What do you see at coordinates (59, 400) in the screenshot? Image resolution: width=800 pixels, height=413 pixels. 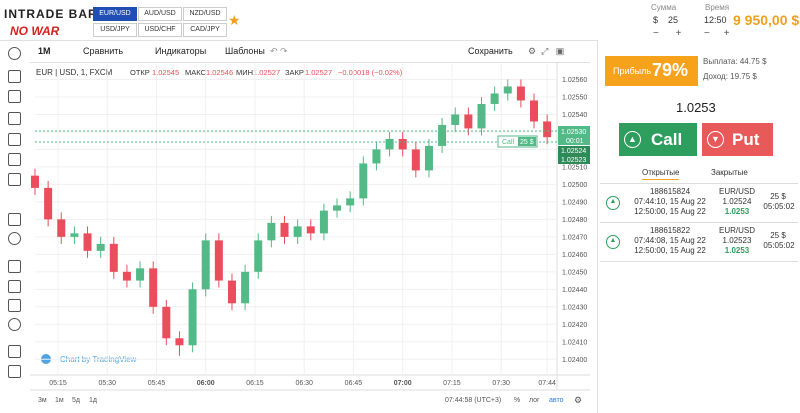 I see `range-button: 1м` at bounding box center [59, 400].